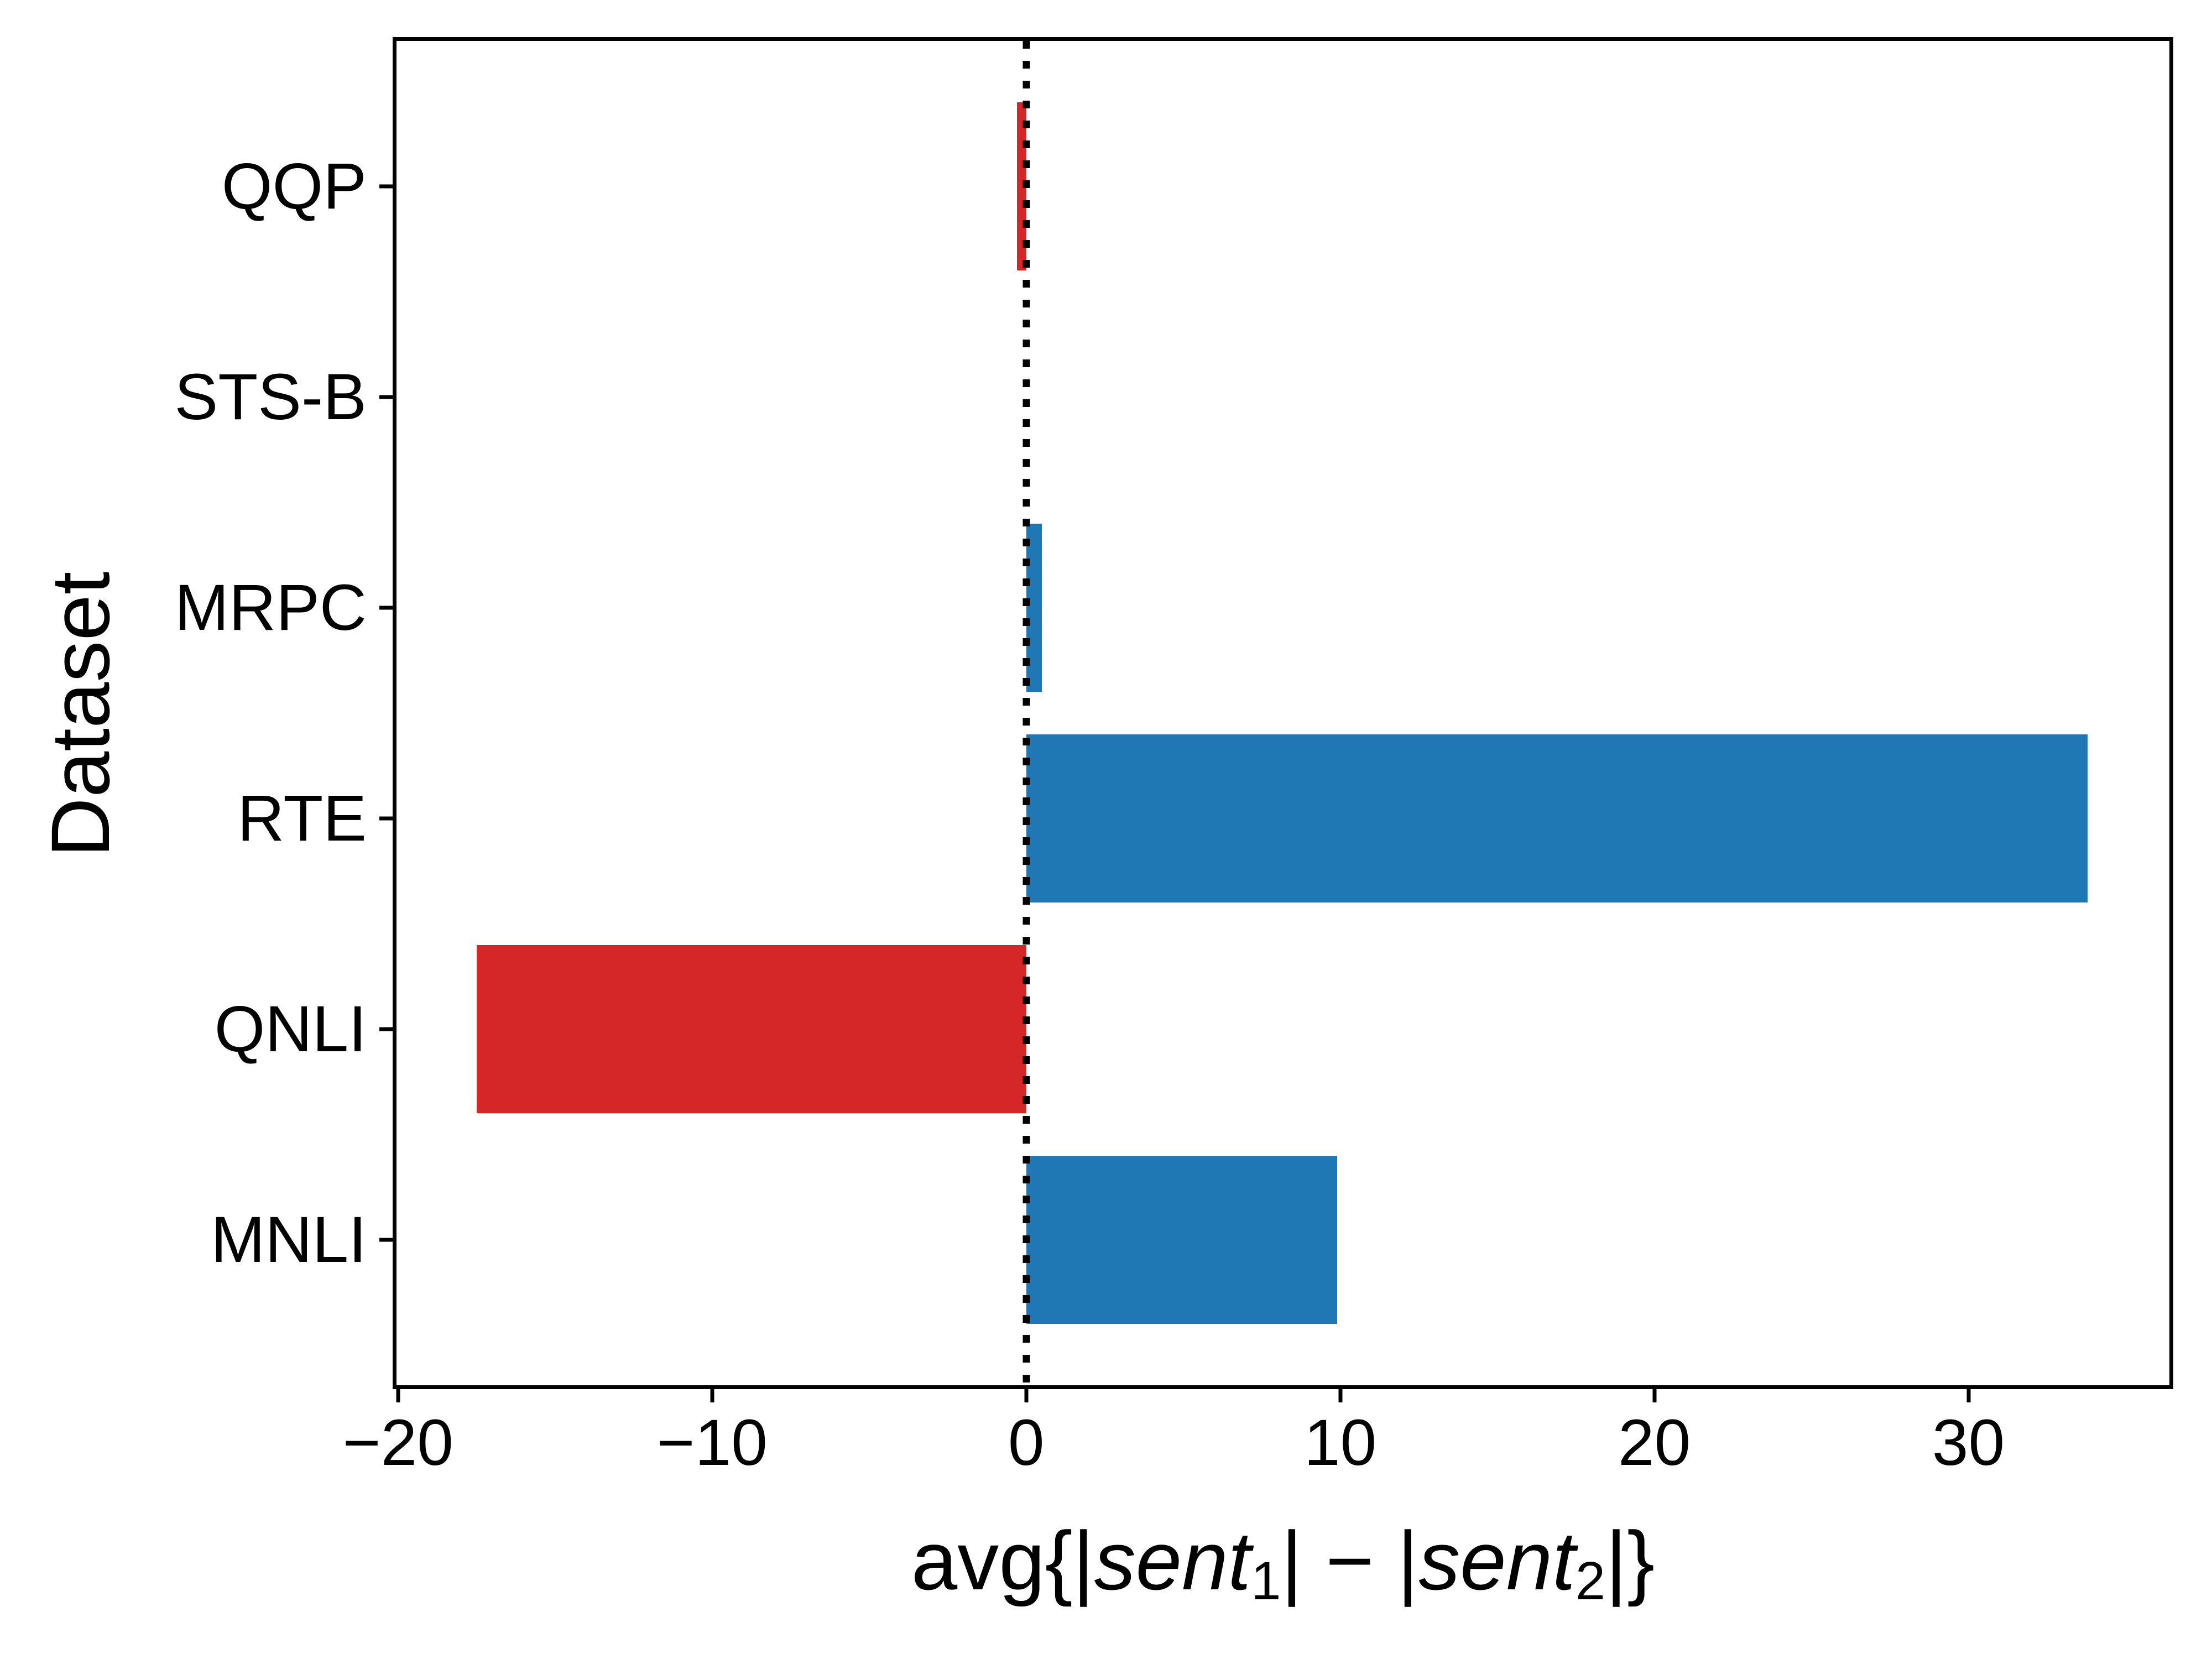  What do you see at coordinates (1591, 1580) in the screenshot?
I see `xlabel-sub2: 2` at bounding box center [1591, 1580].